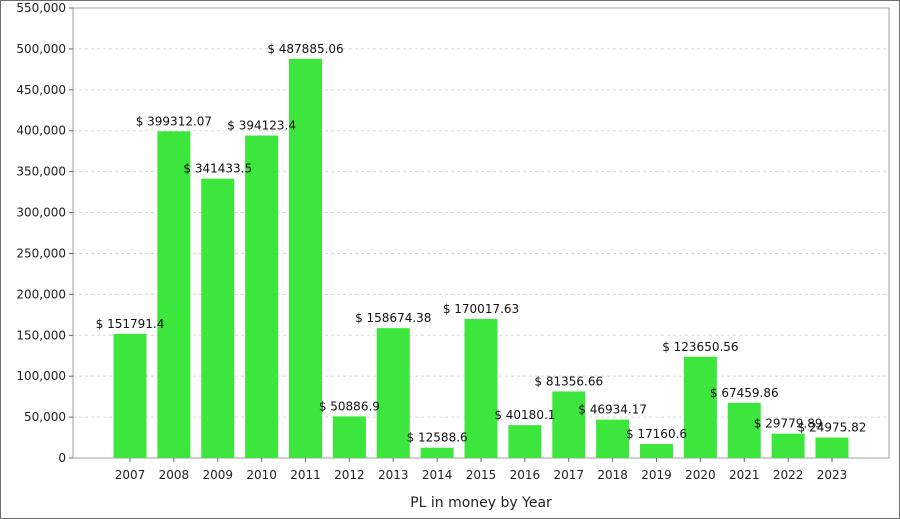  I want to click on x-tick-label: 2020, so click(700, 475).